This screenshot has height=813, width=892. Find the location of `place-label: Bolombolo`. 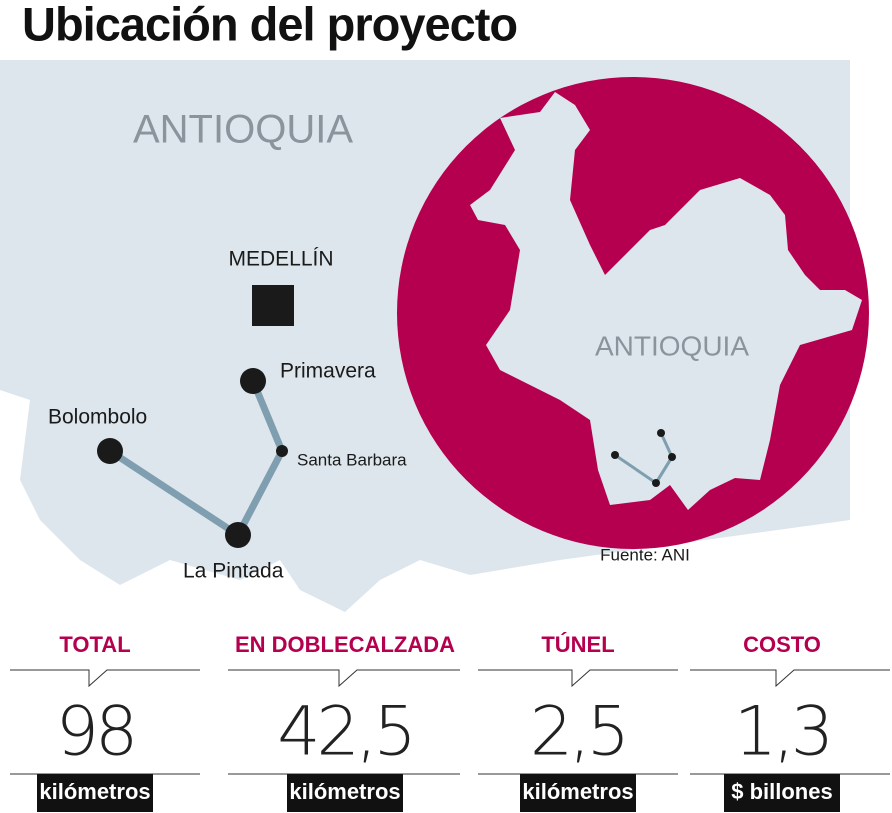

place-label: Bolombolo is located at coordinates (97, 417).